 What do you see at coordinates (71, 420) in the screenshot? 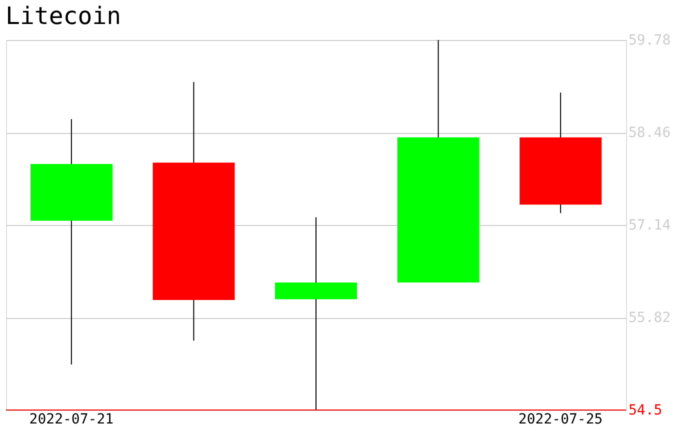
I see `x-tick-label: 2022-07-21` at bounding box center [71, 420].